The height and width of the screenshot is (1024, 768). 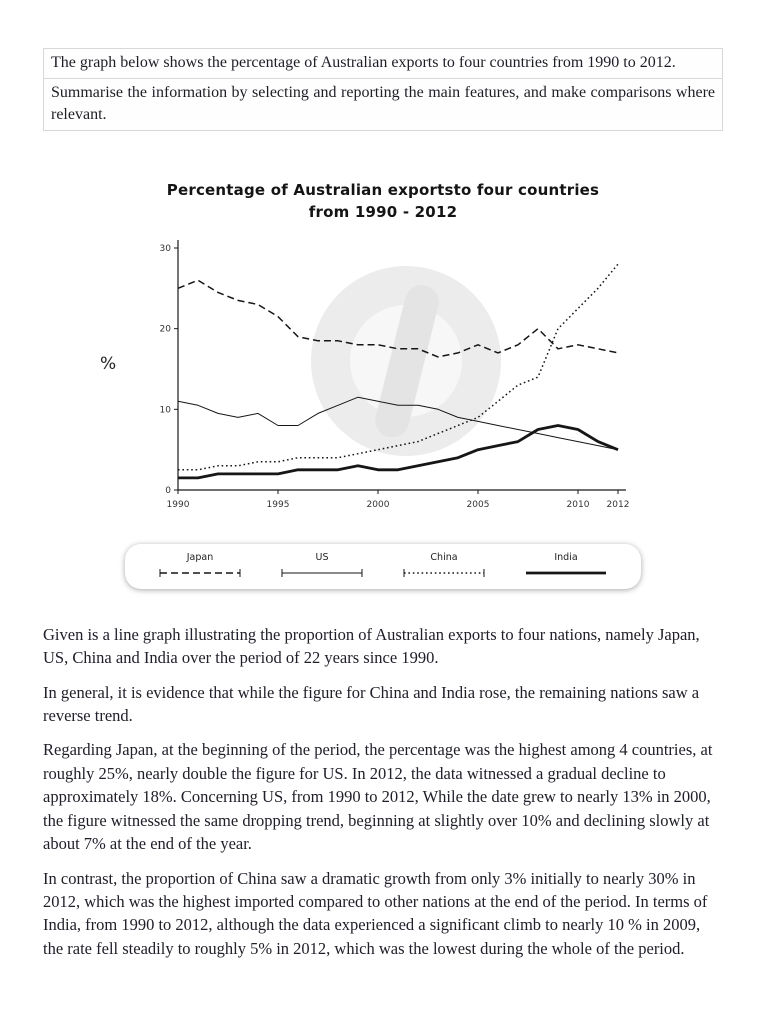 I want to click on x-tick-label: 2000, so click(x=378, y=505).